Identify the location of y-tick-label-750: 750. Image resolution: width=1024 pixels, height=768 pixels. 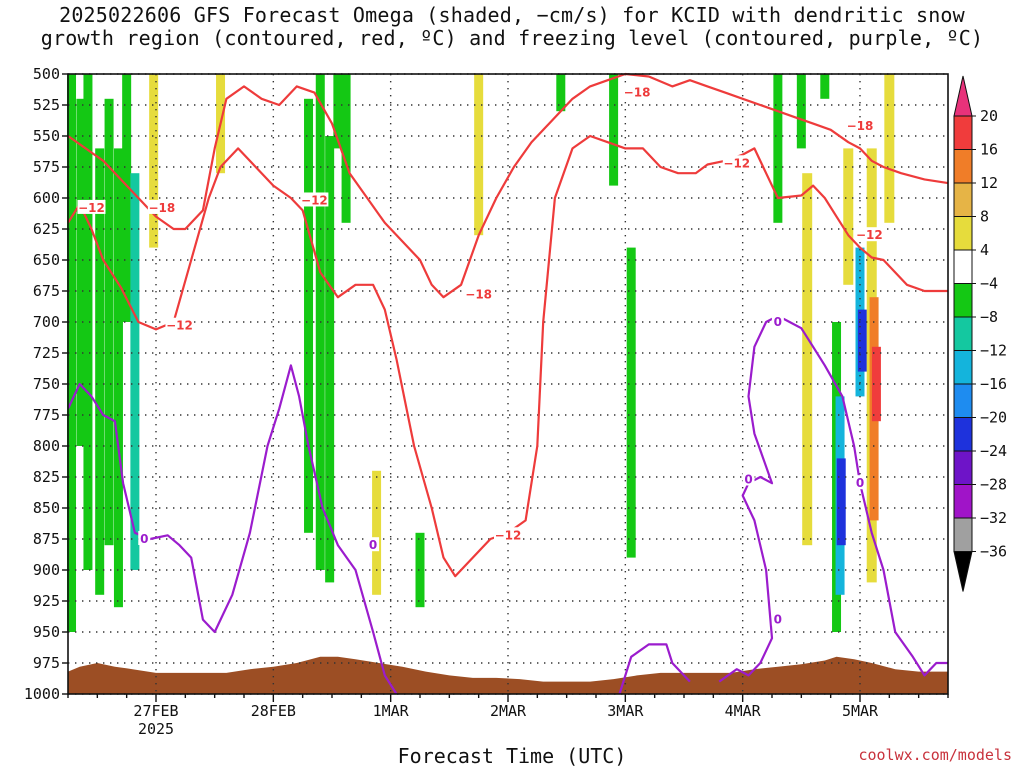
(46, 384).